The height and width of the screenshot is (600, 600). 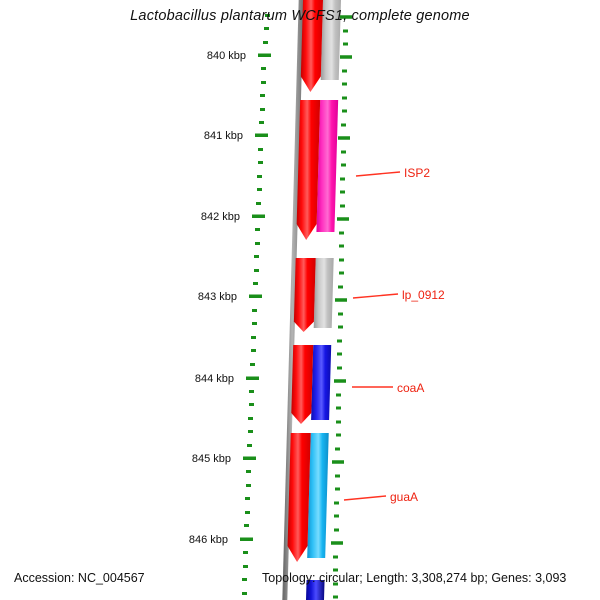 I want to click on backbone-line, so click(x=293, y=300).